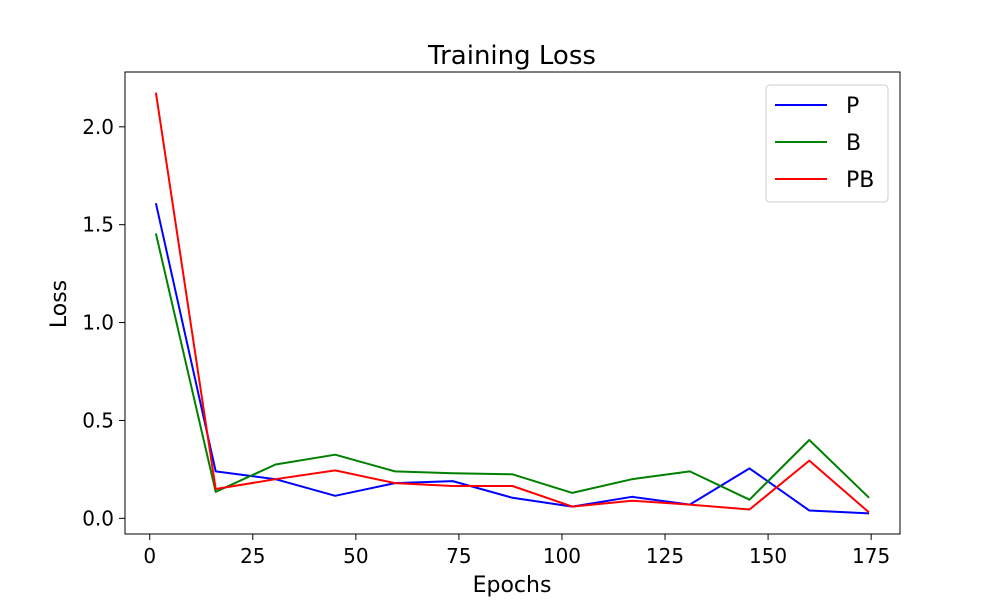 This screenshot has height=600, width=1000. What do you see at coordinates (458, 556) in the screenshot?
I see `x-tick-label: 75` at bounding box center [458, 556].